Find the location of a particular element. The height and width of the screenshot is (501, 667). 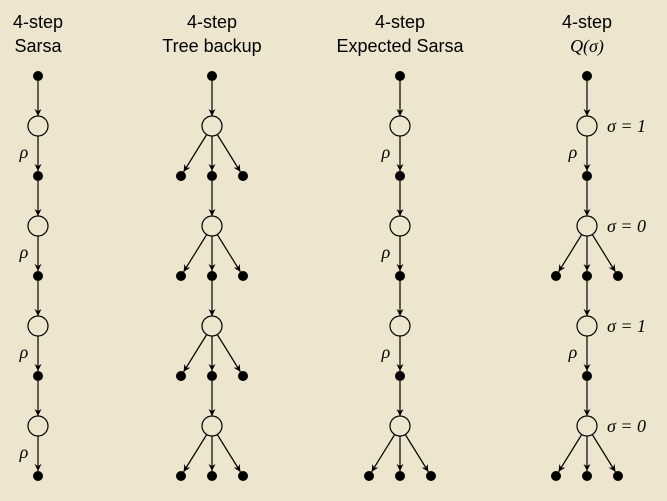

column-title-line2: Sarsa is located at coordinates (38, 46).